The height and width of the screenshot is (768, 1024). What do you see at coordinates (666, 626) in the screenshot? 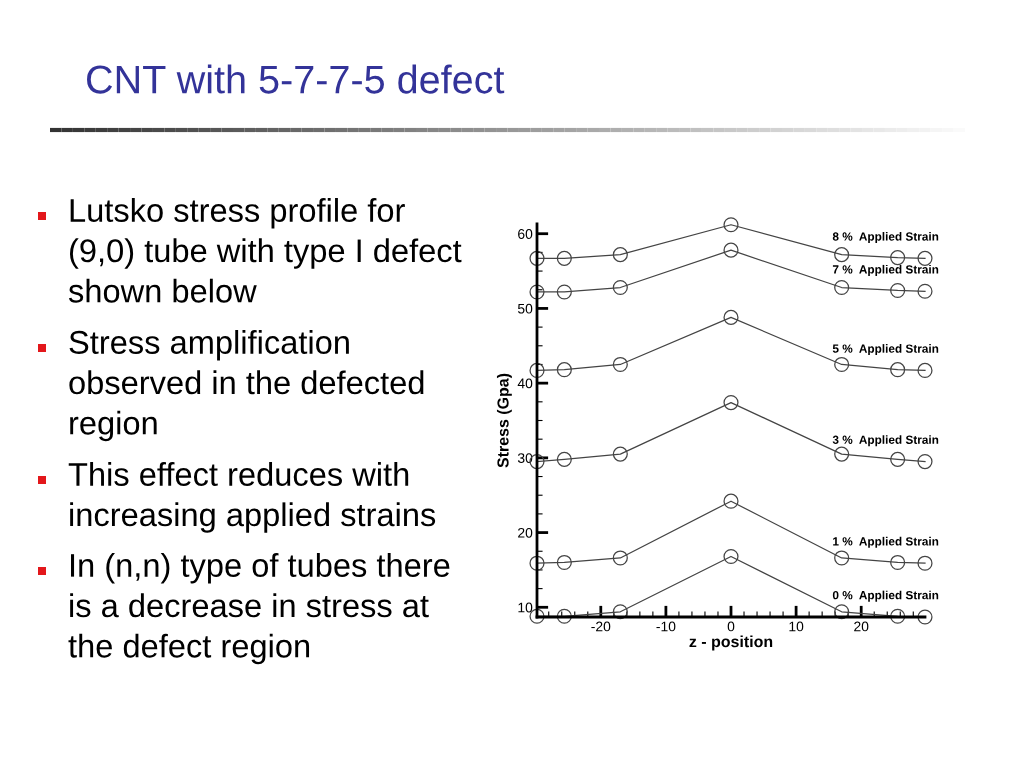
I see `x-tick-label: -10` at bounding box center [666, 626].